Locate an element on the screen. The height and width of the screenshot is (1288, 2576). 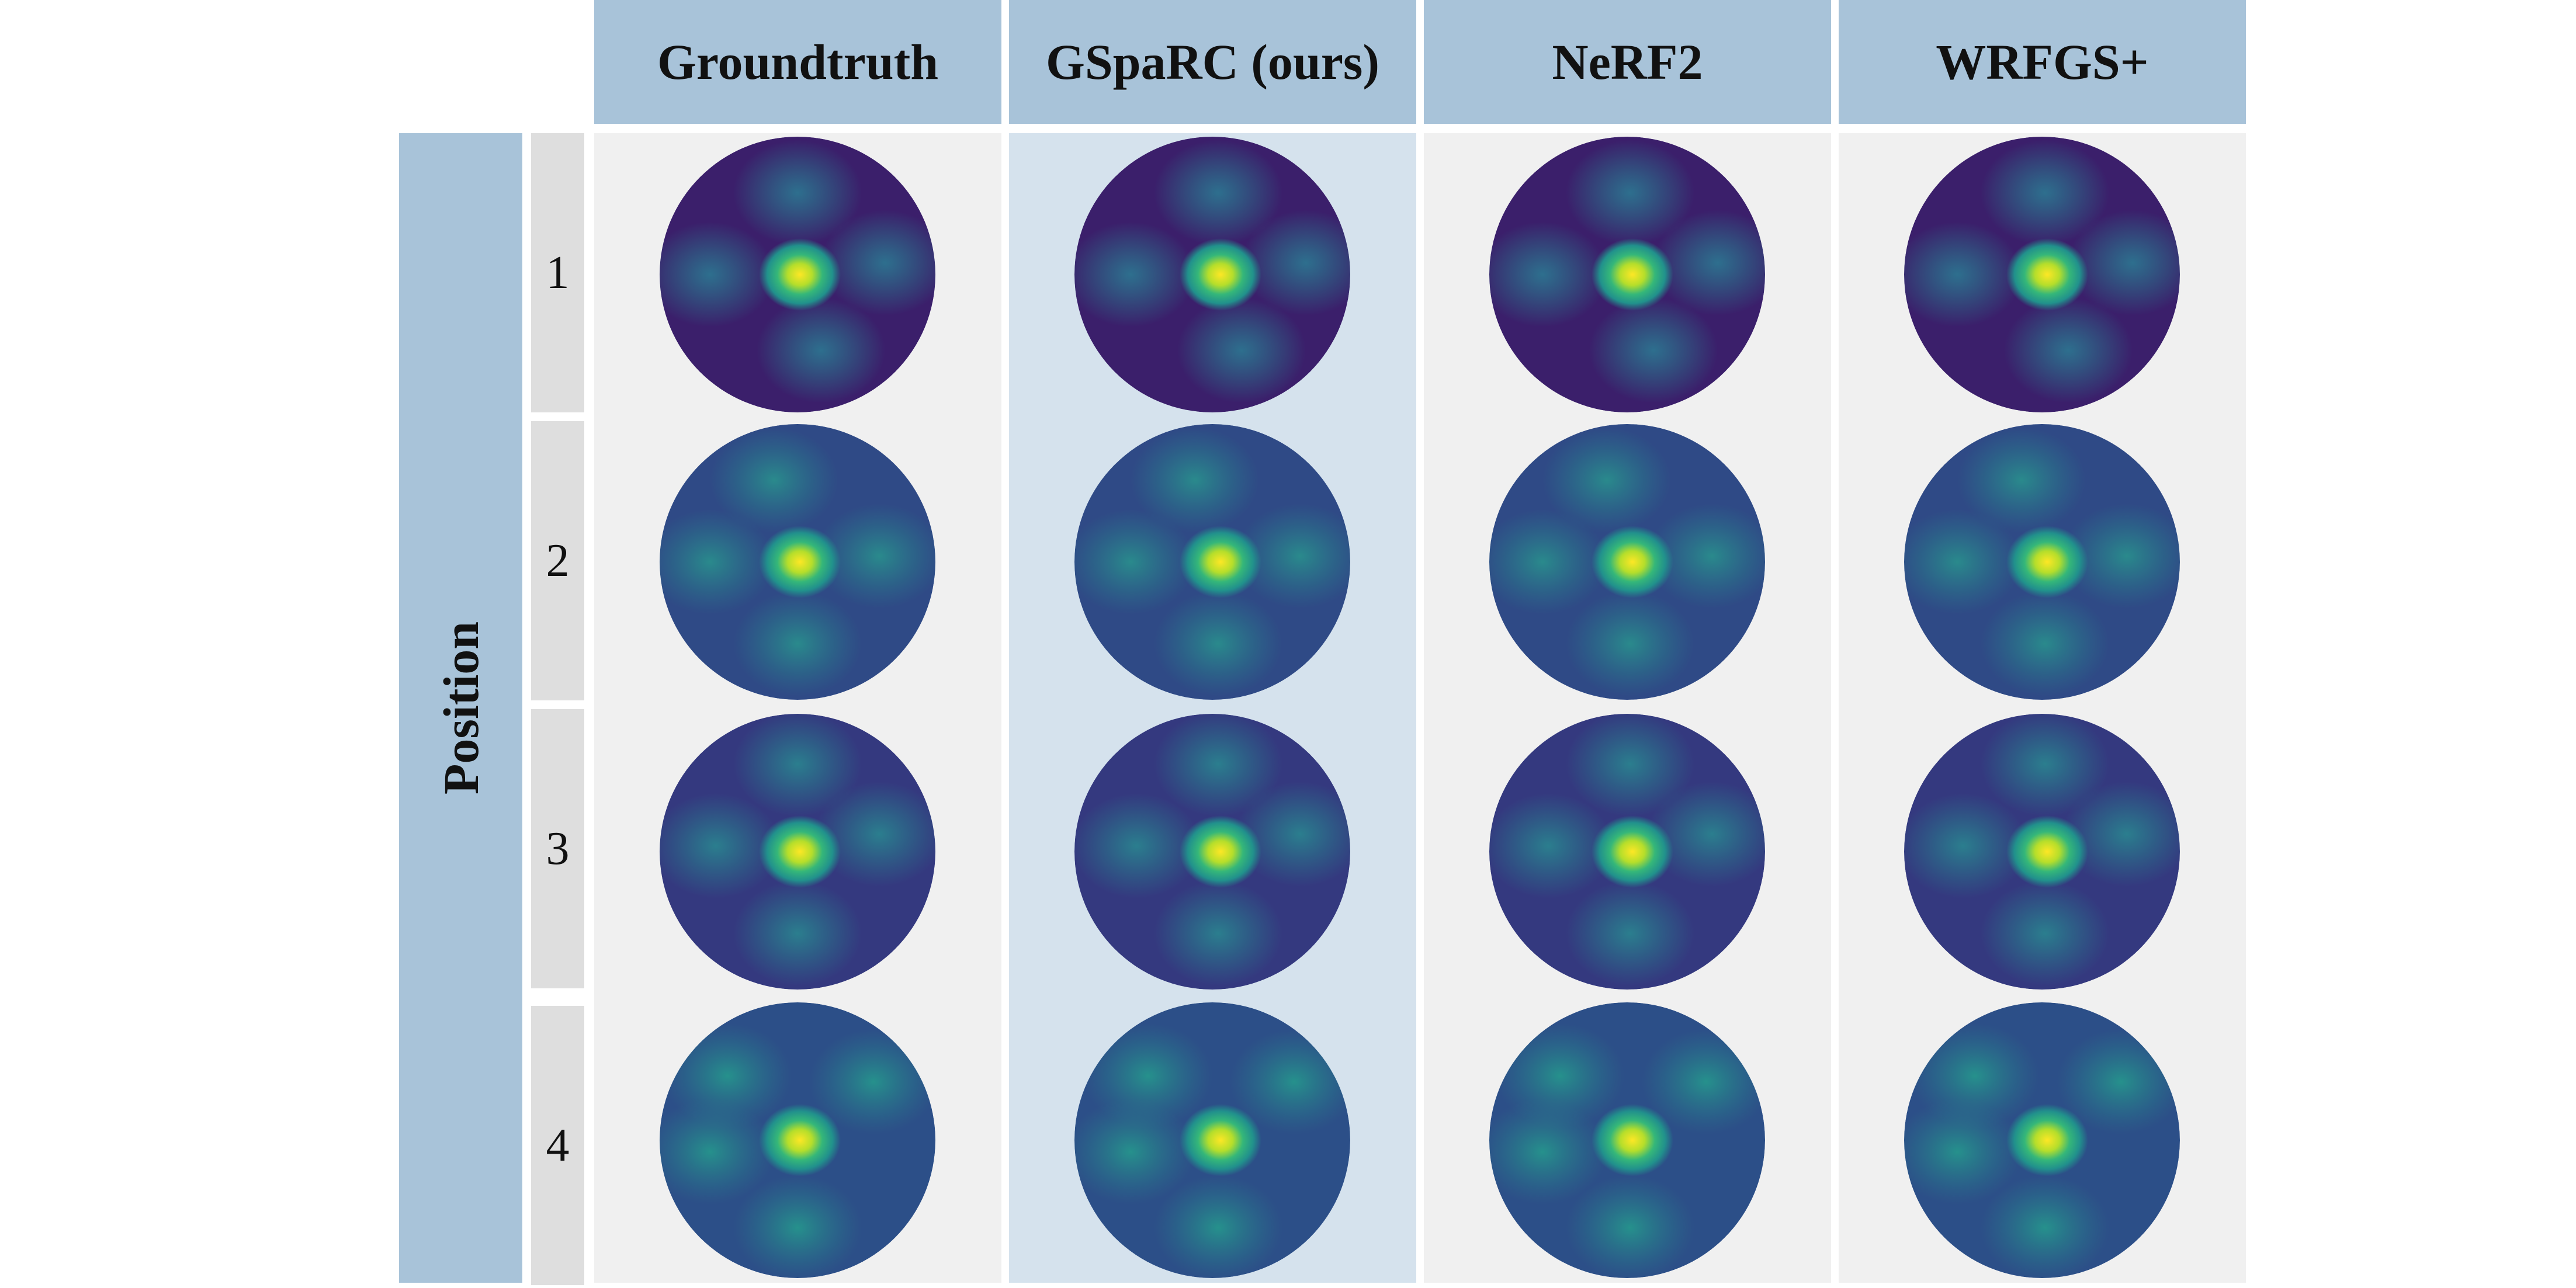
row-label-1: 1 is located at coordinates (557, 272).